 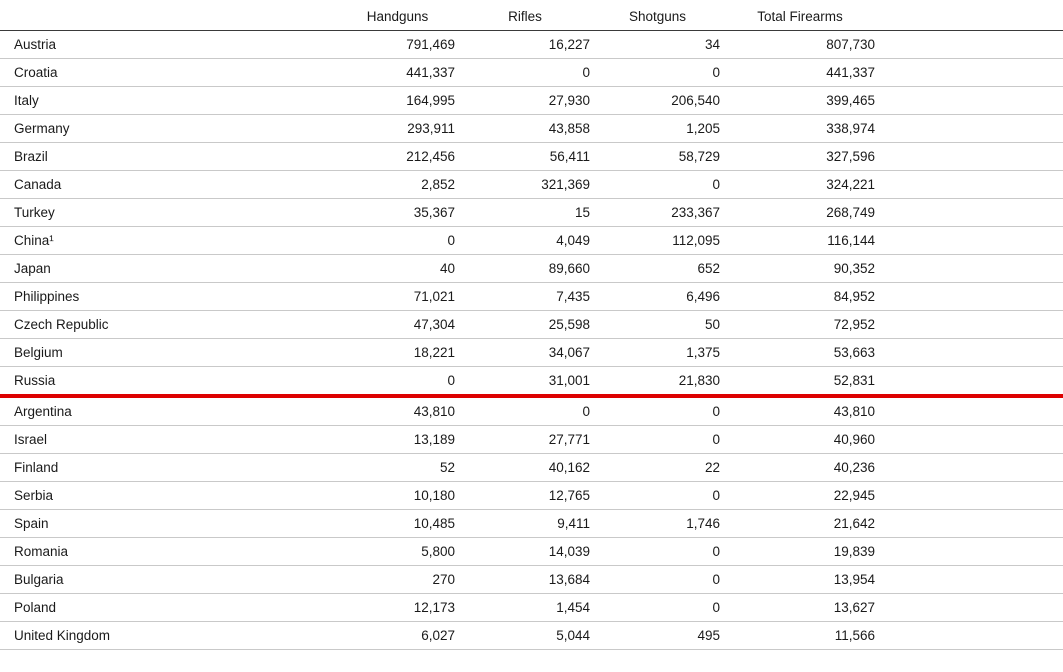 What do you see at coordinates (430, 156) in the screenshot?
I see `handguns-cell: 212,456` at bounding box center [430, 156].